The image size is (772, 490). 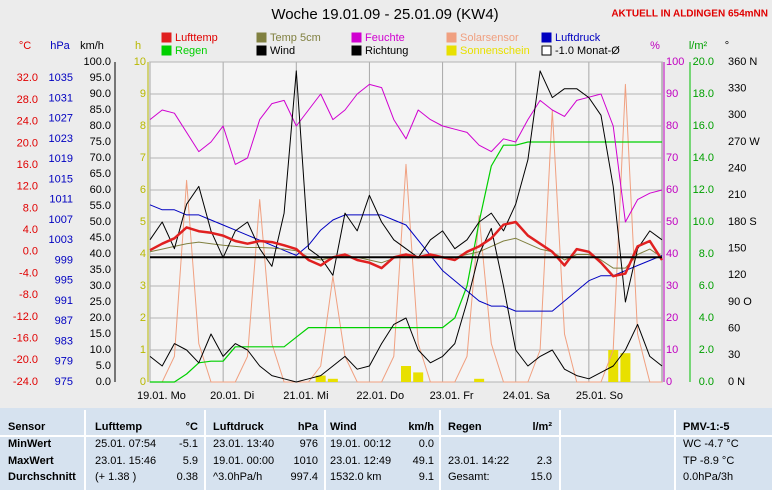 I want to click on y-tick-label: 0, so click(x=669, y=382).